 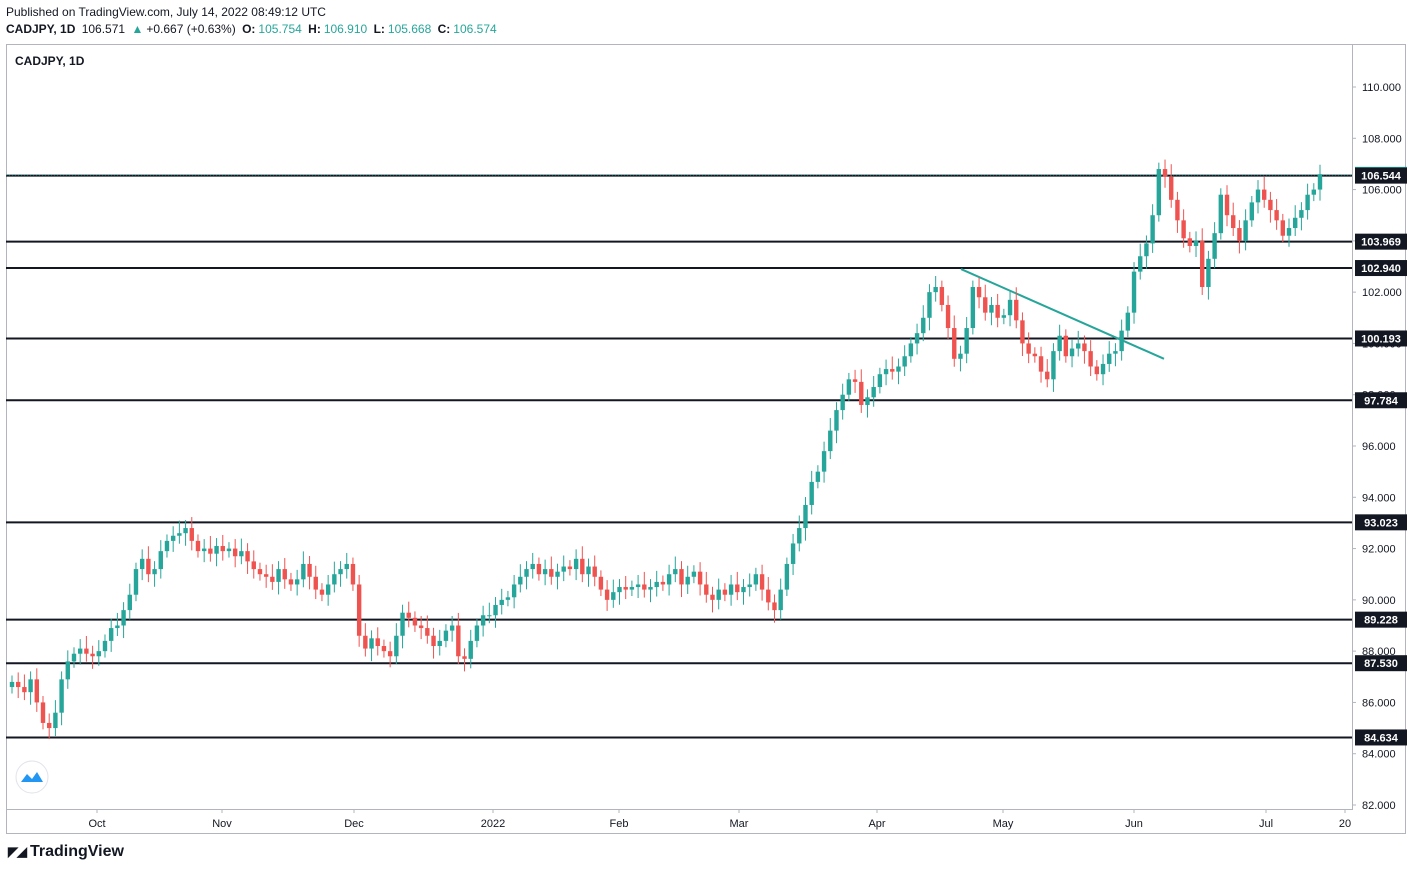 I want to click on time-tick-label: Feb, so click(x=619, y=824).